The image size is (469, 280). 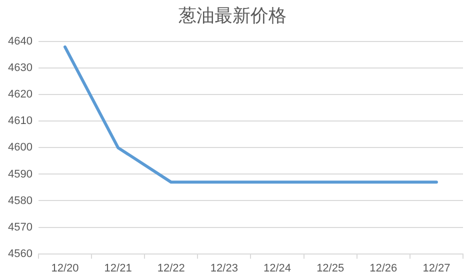 What do you see at coordinates (20, 174) in the screenshot?
I see `y-tick-label: 4590` at bounding box center [20, 174].